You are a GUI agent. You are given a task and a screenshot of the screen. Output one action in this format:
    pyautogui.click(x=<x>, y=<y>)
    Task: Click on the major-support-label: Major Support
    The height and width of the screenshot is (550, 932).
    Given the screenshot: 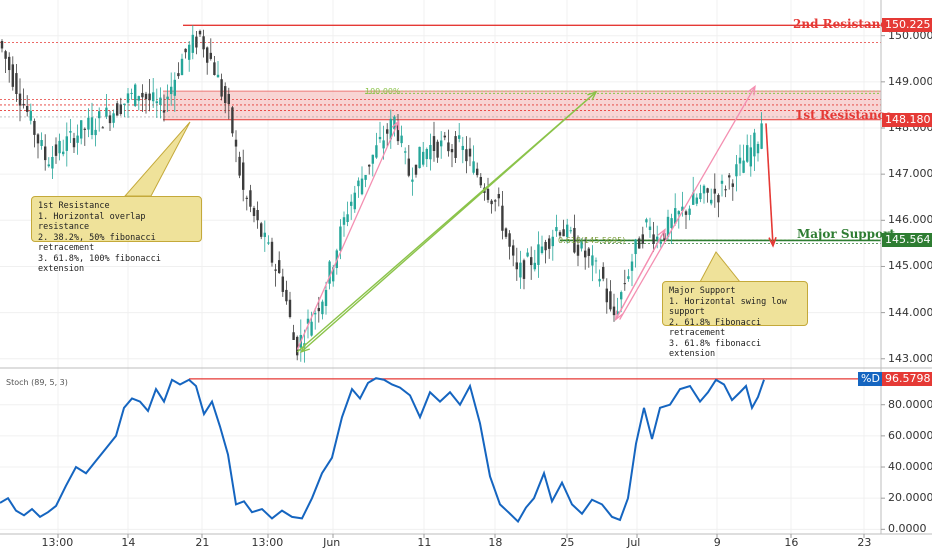 What is the action you would take?
    pyautogui.click(x=846, y=234)
    